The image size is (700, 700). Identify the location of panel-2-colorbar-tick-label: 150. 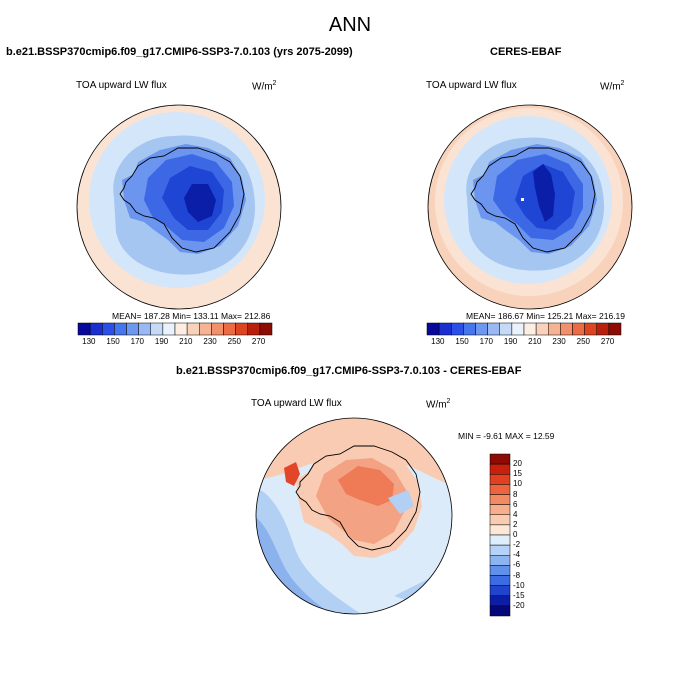
(462, 341).